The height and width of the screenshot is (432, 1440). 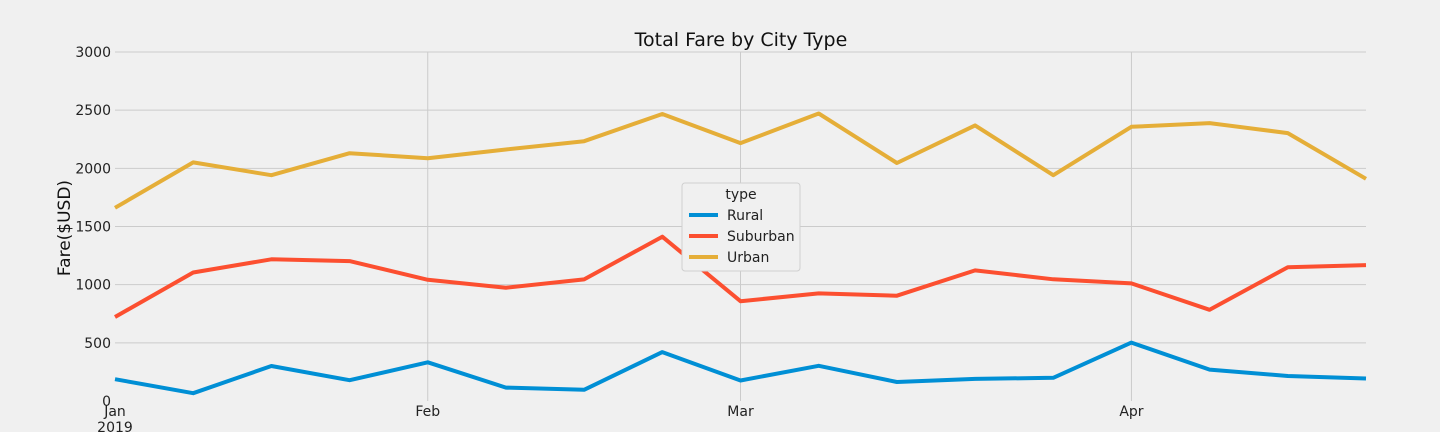 I want to click on legend-box, so click(x=741, y=227).